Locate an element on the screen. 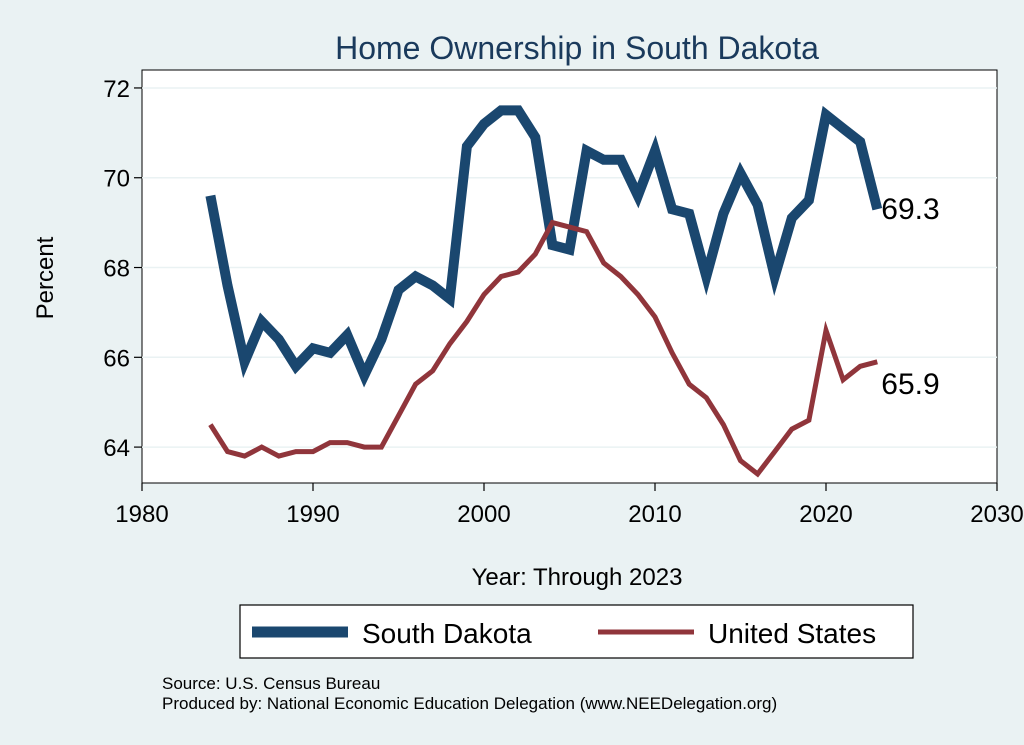 This screenshot has width=1024, height=745. x-axis-label: Year: Through 2023 is located at coordinates (577, 577).